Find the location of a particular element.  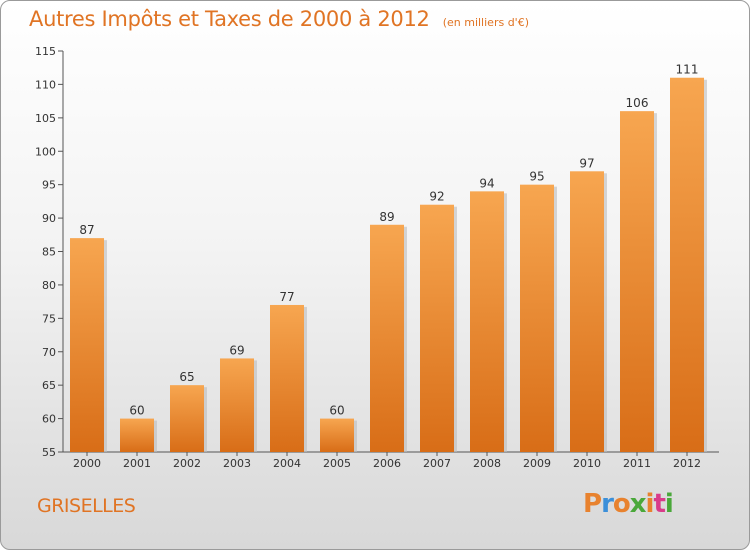

y-tick-label: 75 is located at coordinates (49, 318).